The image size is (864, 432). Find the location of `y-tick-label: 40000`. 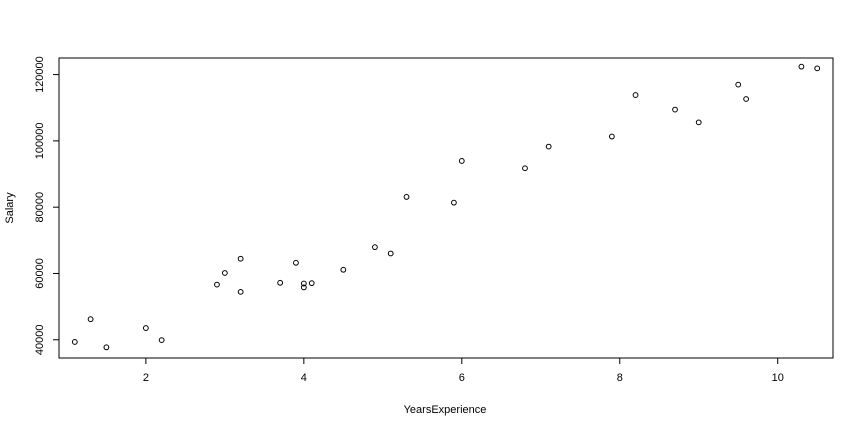

y-tick-label: 40000 is located at coordinates (40, 339).